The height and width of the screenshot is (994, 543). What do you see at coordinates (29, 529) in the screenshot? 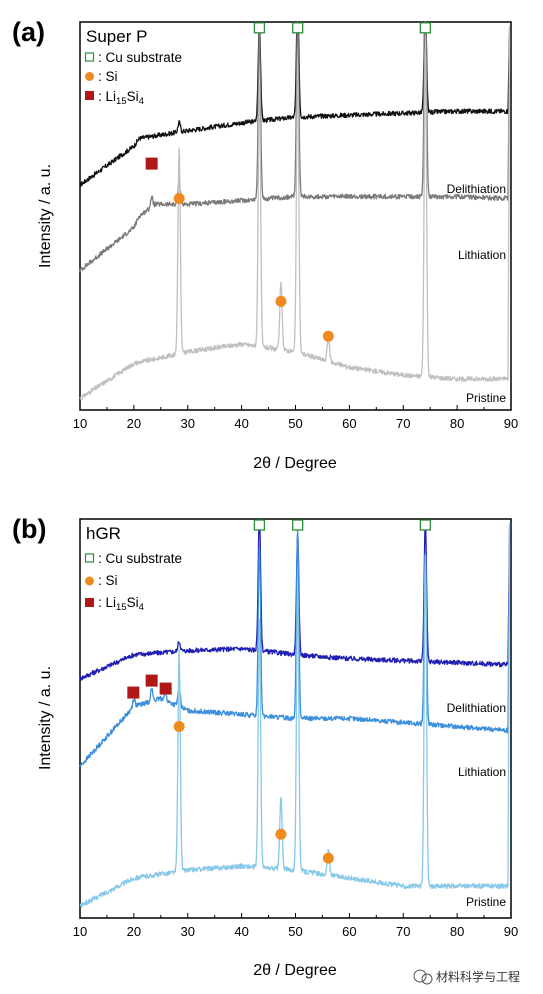
I see `panel-label: (b)` at bounding box center [29, 529].